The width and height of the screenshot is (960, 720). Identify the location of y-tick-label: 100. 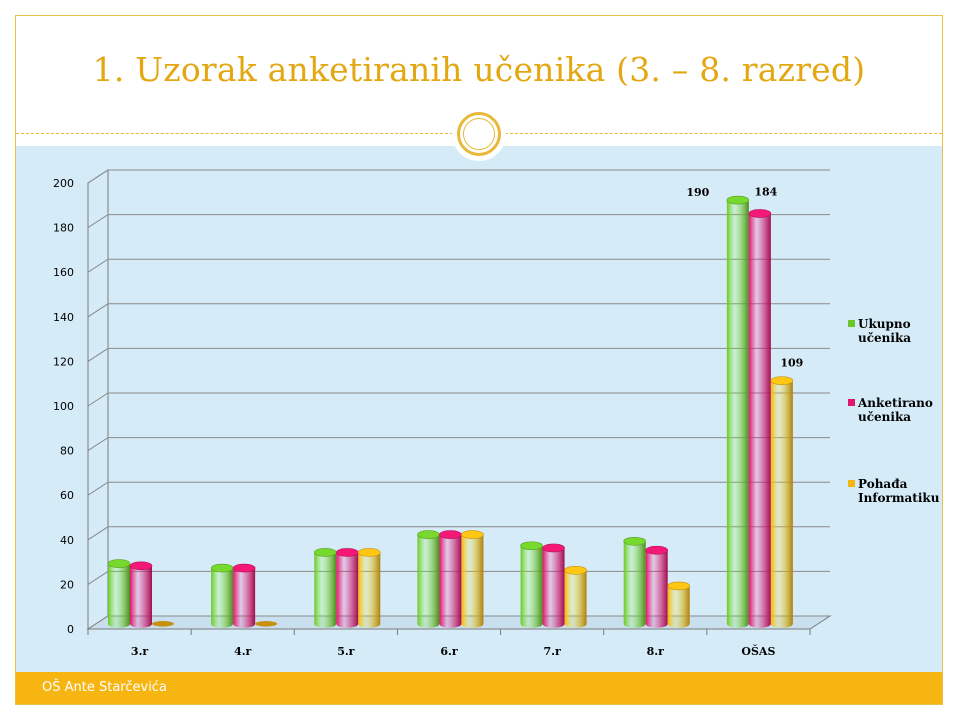
(63, 406).